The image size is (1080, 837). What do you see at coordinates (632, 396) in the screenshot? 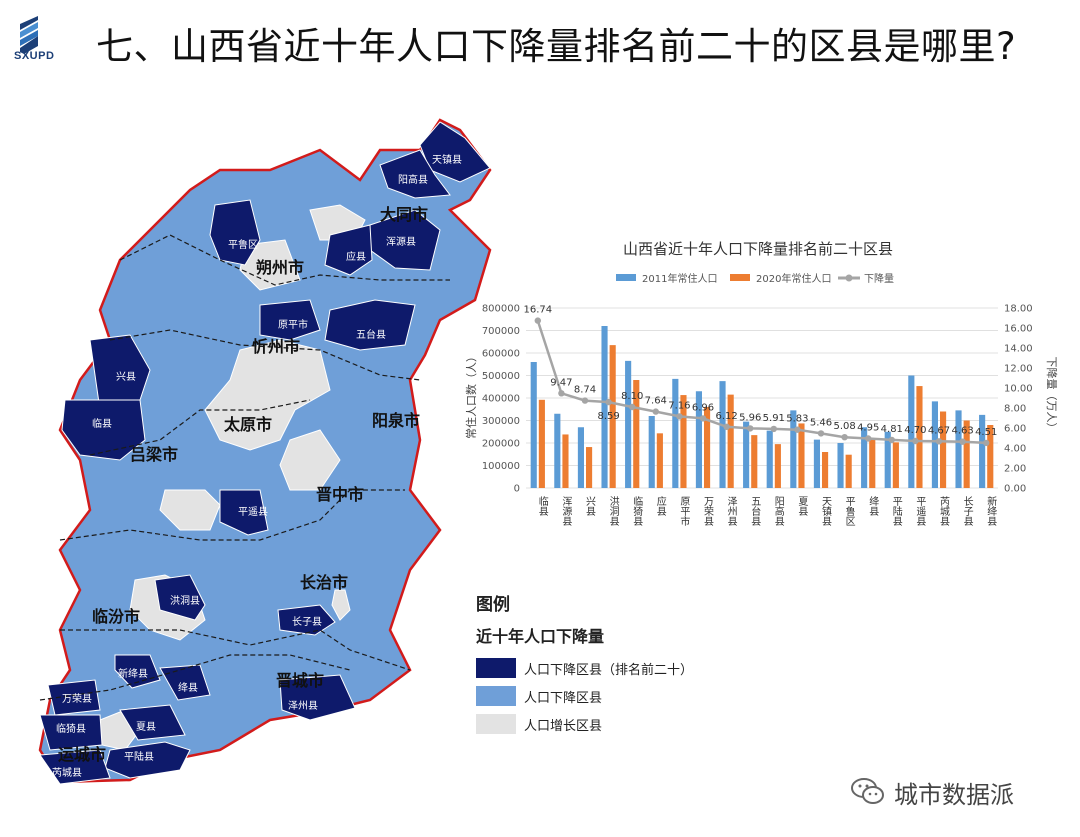
I see `chart-data-label: 8.10` at bounding box center [632, 396].